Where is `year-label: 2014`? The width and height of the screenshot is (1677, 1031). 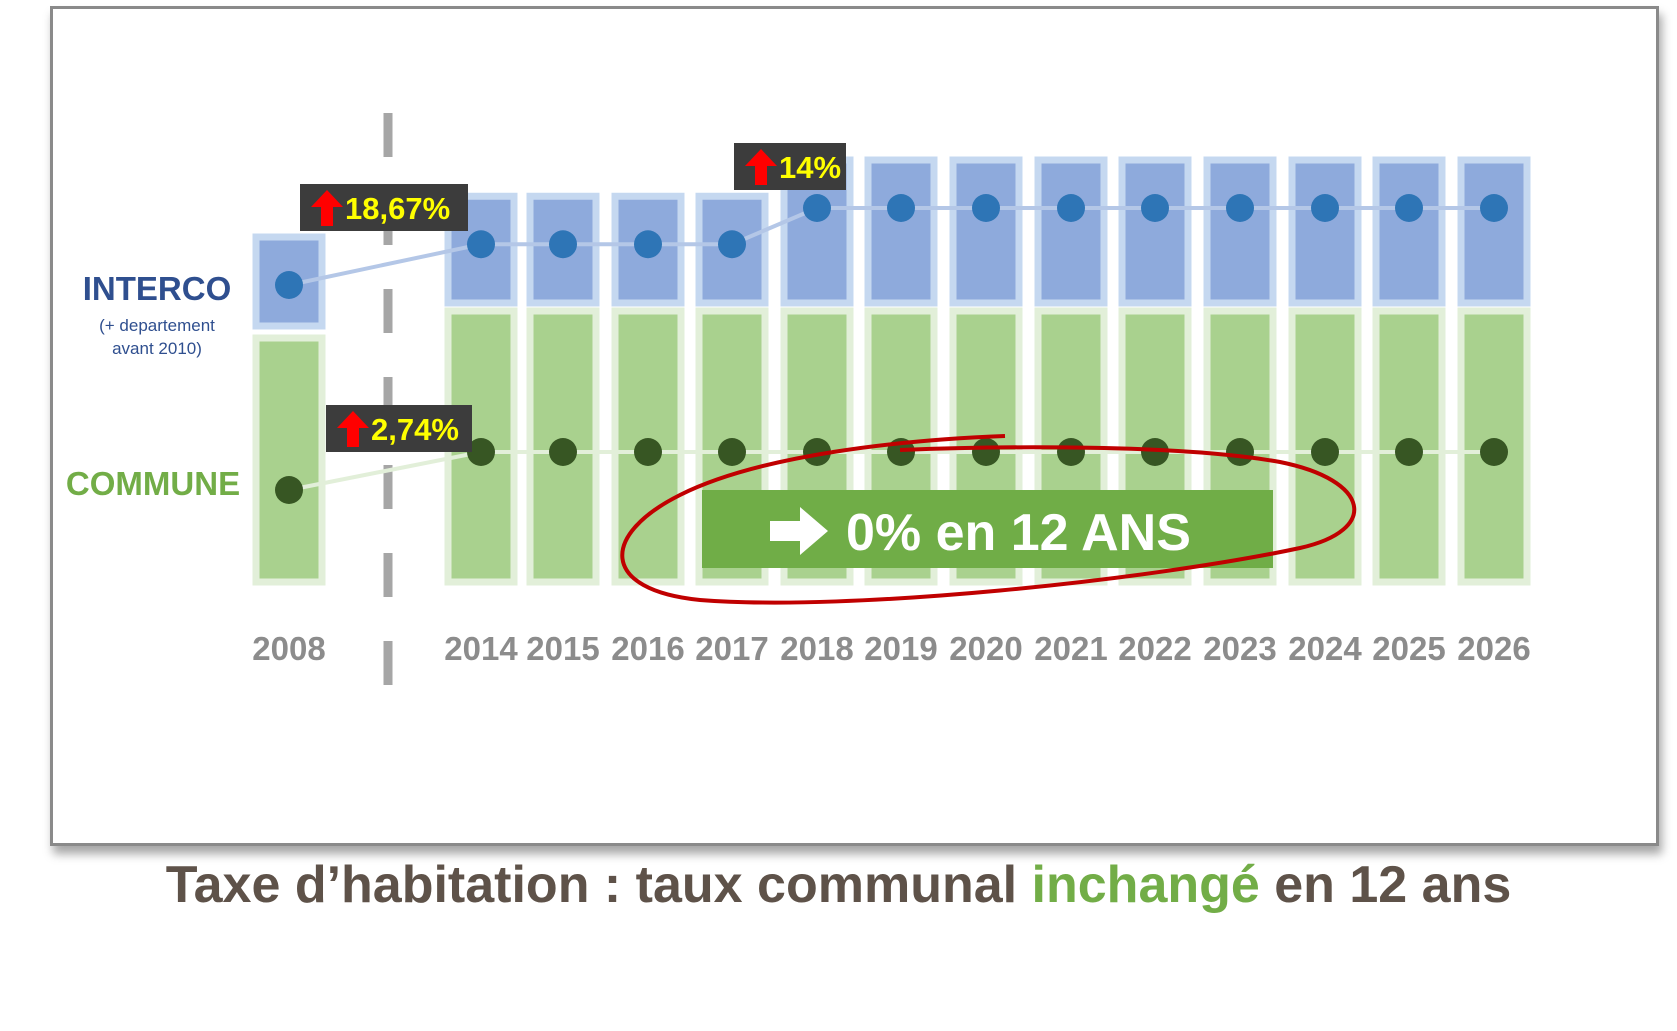 year-label: 2014 is located at coordinates (481, 648).